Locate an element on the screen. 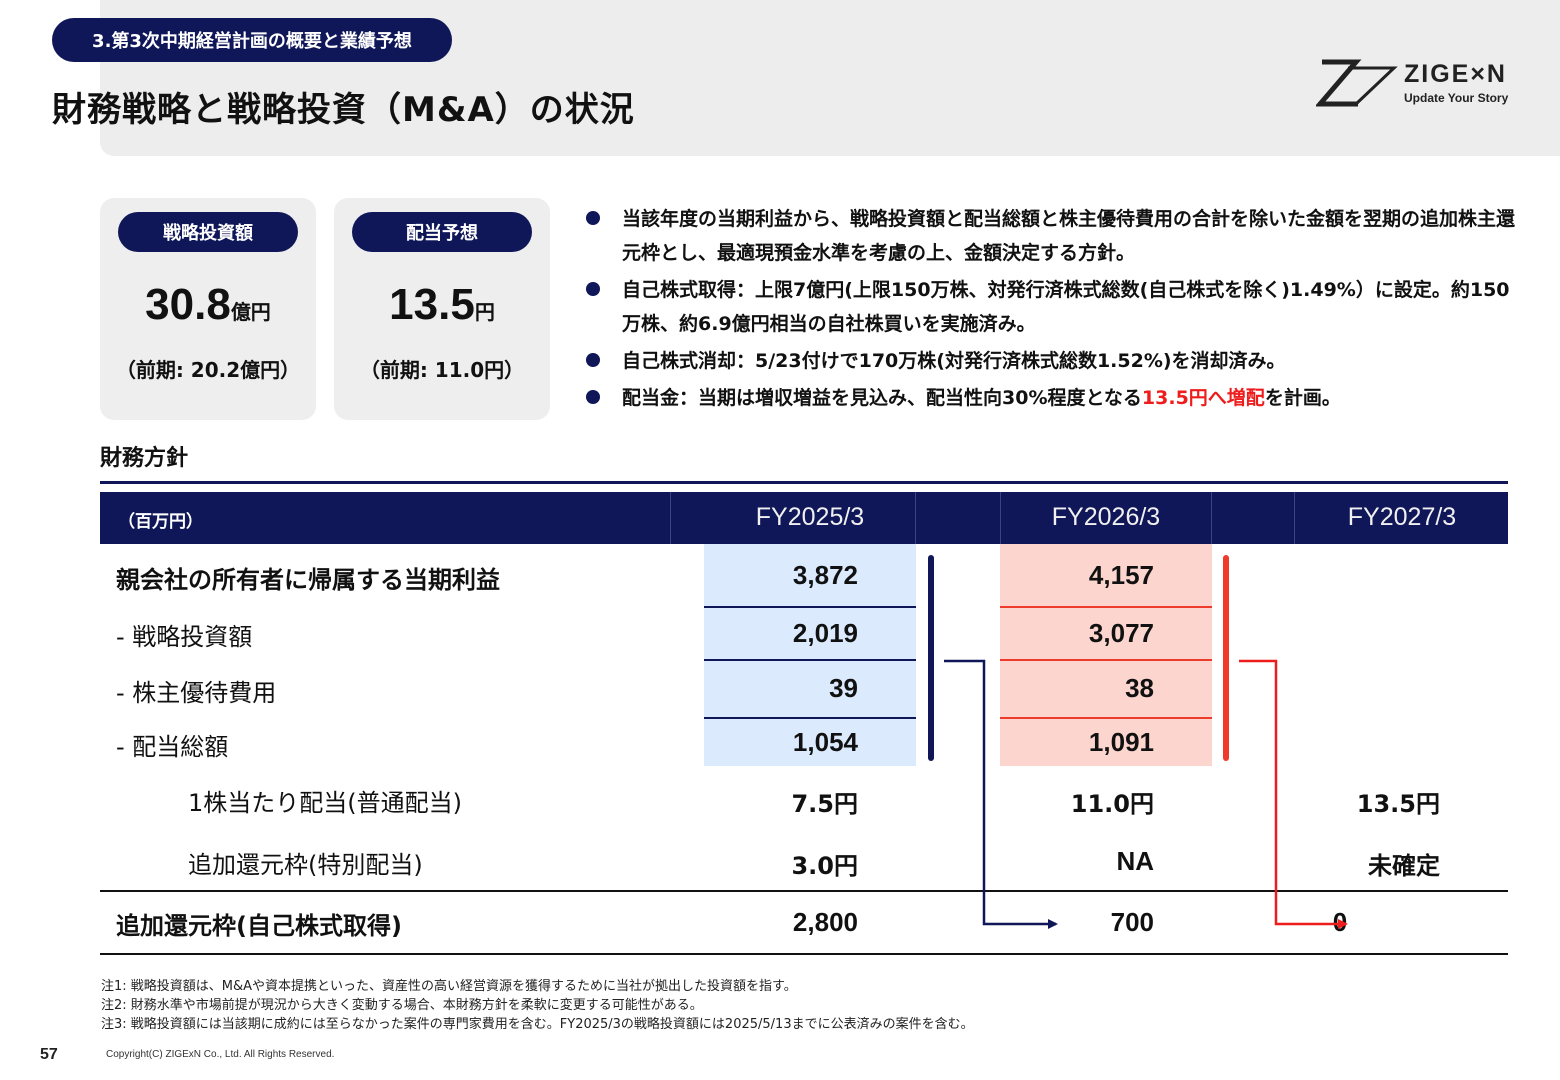 Image resolution: width=1560 pixels, height=1080 pixels. section-label: 3.第3次中期経営計画の概要と業績予想 is located at coordinates (252, 40).